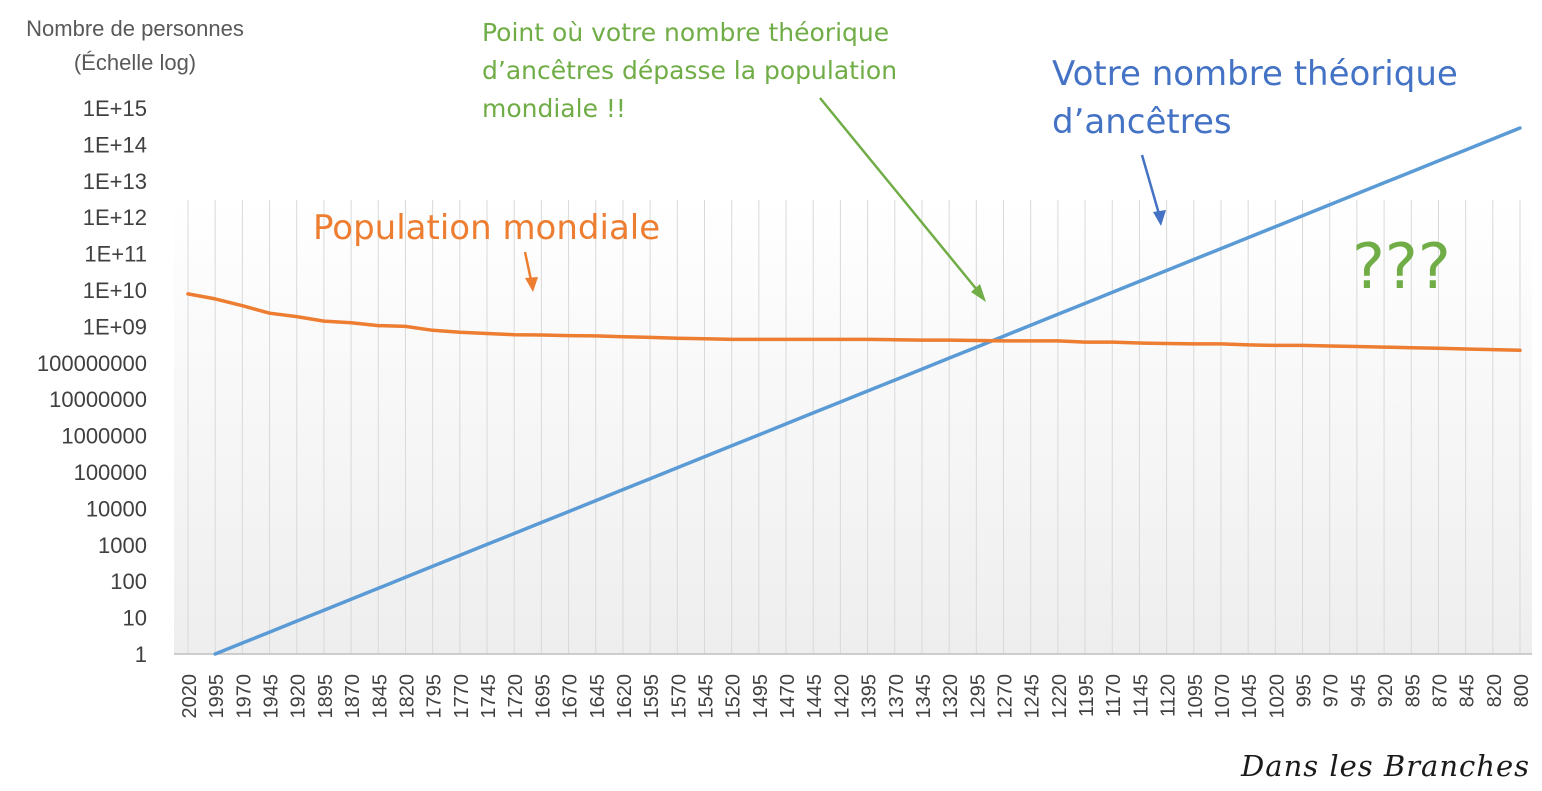  Describe the element at coordinates (115, 217) in the screenshot. I see `y-tick-label: 1E+12` at that location.